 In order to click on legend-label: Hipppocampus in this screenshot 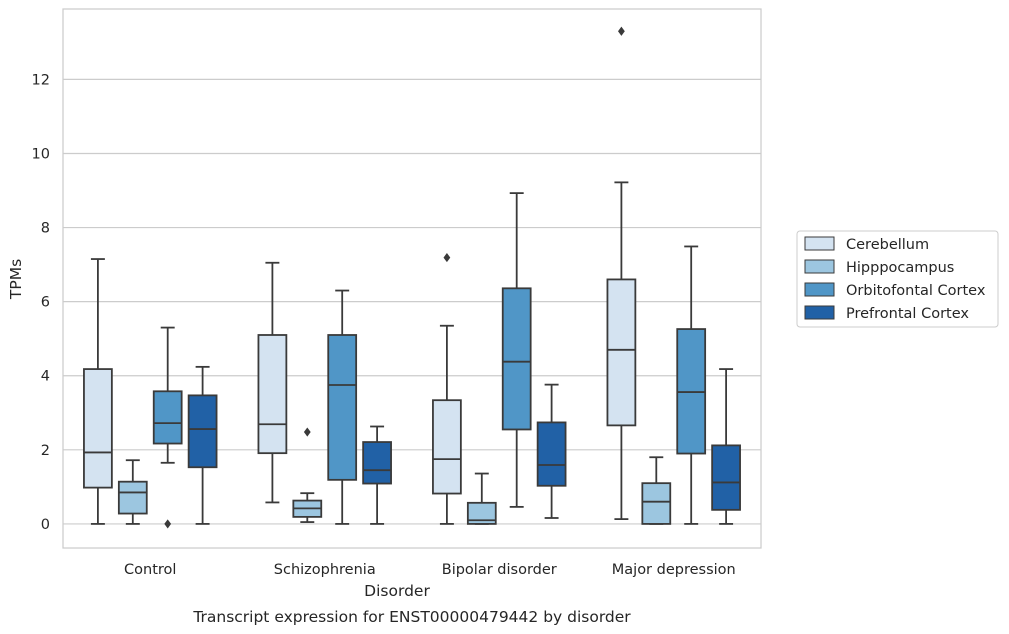, I will do `click(900, 268)`.